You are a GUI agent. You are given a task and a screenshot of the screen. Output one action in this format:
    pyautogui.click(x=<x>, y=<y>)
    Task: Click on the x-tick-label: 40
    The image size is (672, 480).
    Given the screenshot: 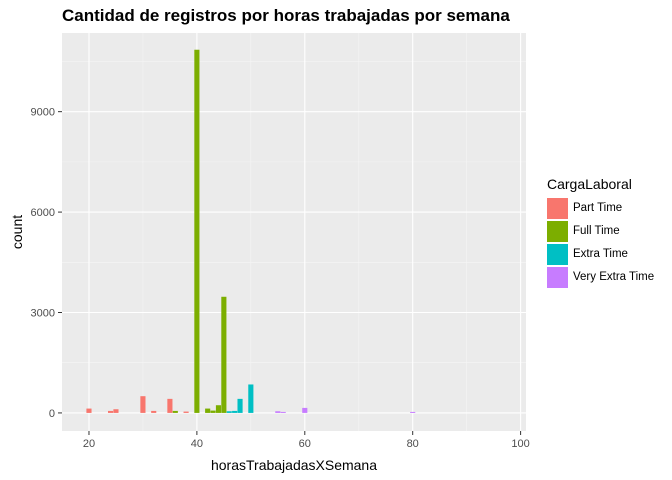 What is the action you would take?
    pyautogui.click(x=197, y=444)
    